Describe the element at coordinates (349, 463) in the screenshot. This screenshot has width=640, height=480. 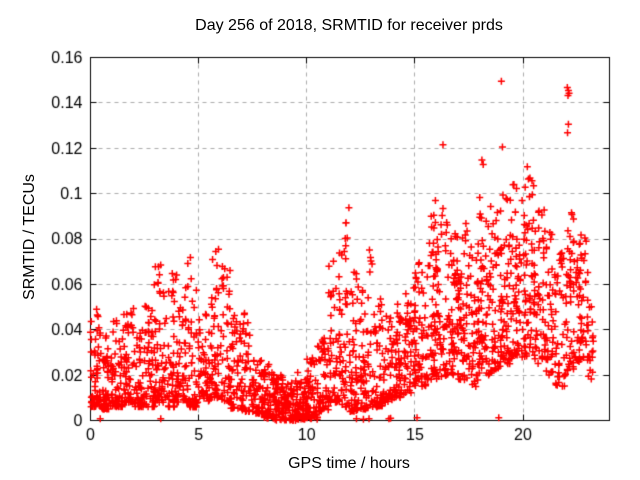
I see `x-axis-title: GPS time / hours` at that location.